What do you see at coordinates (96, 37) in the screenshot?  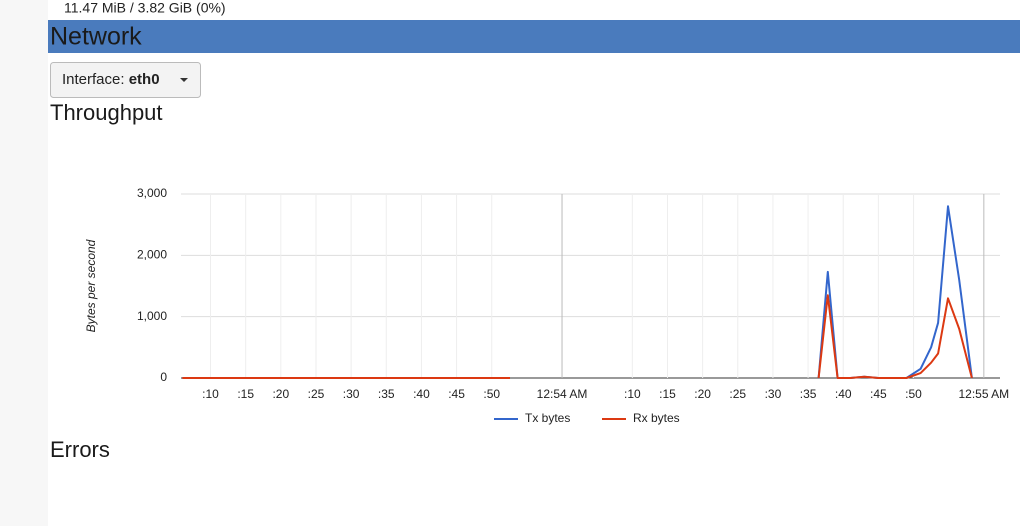 I see `section-title: Network` at bounding box center [96, 37].